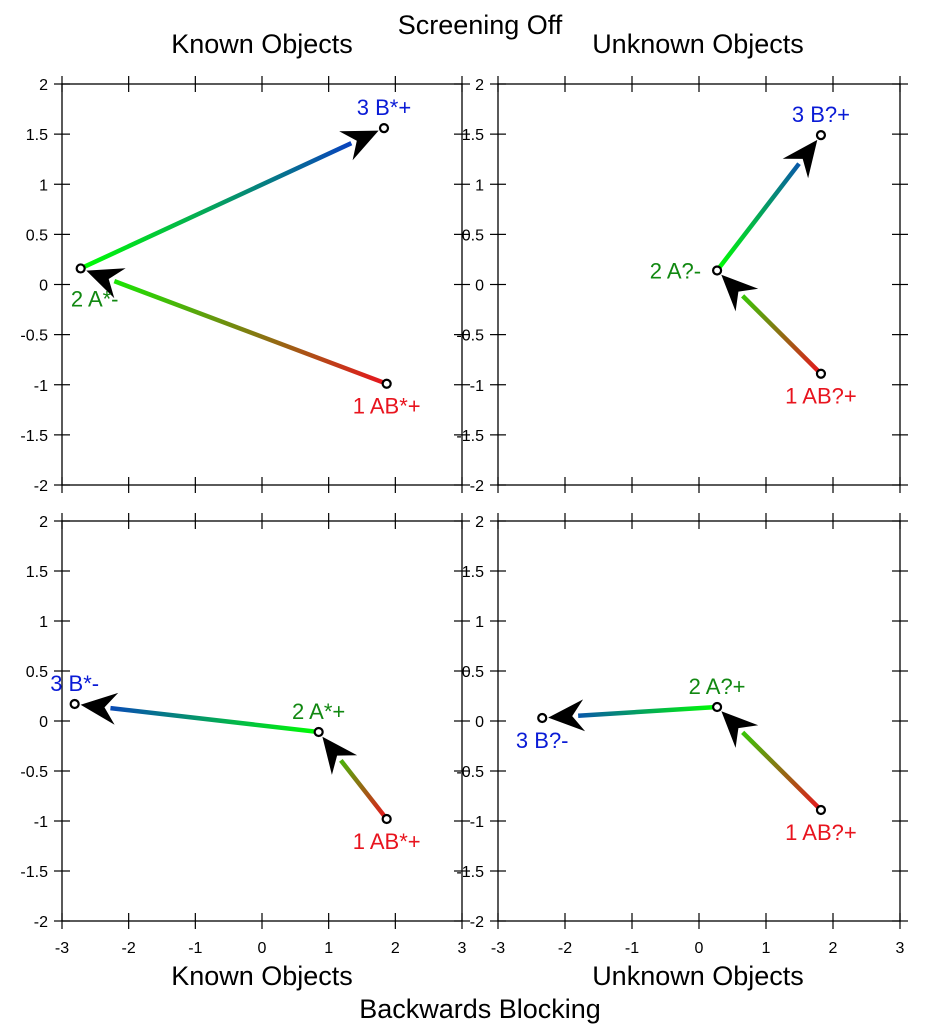 The image size is (928, 1033). I want to click on top-left-y-tick-label: -1, so click(41, 386).